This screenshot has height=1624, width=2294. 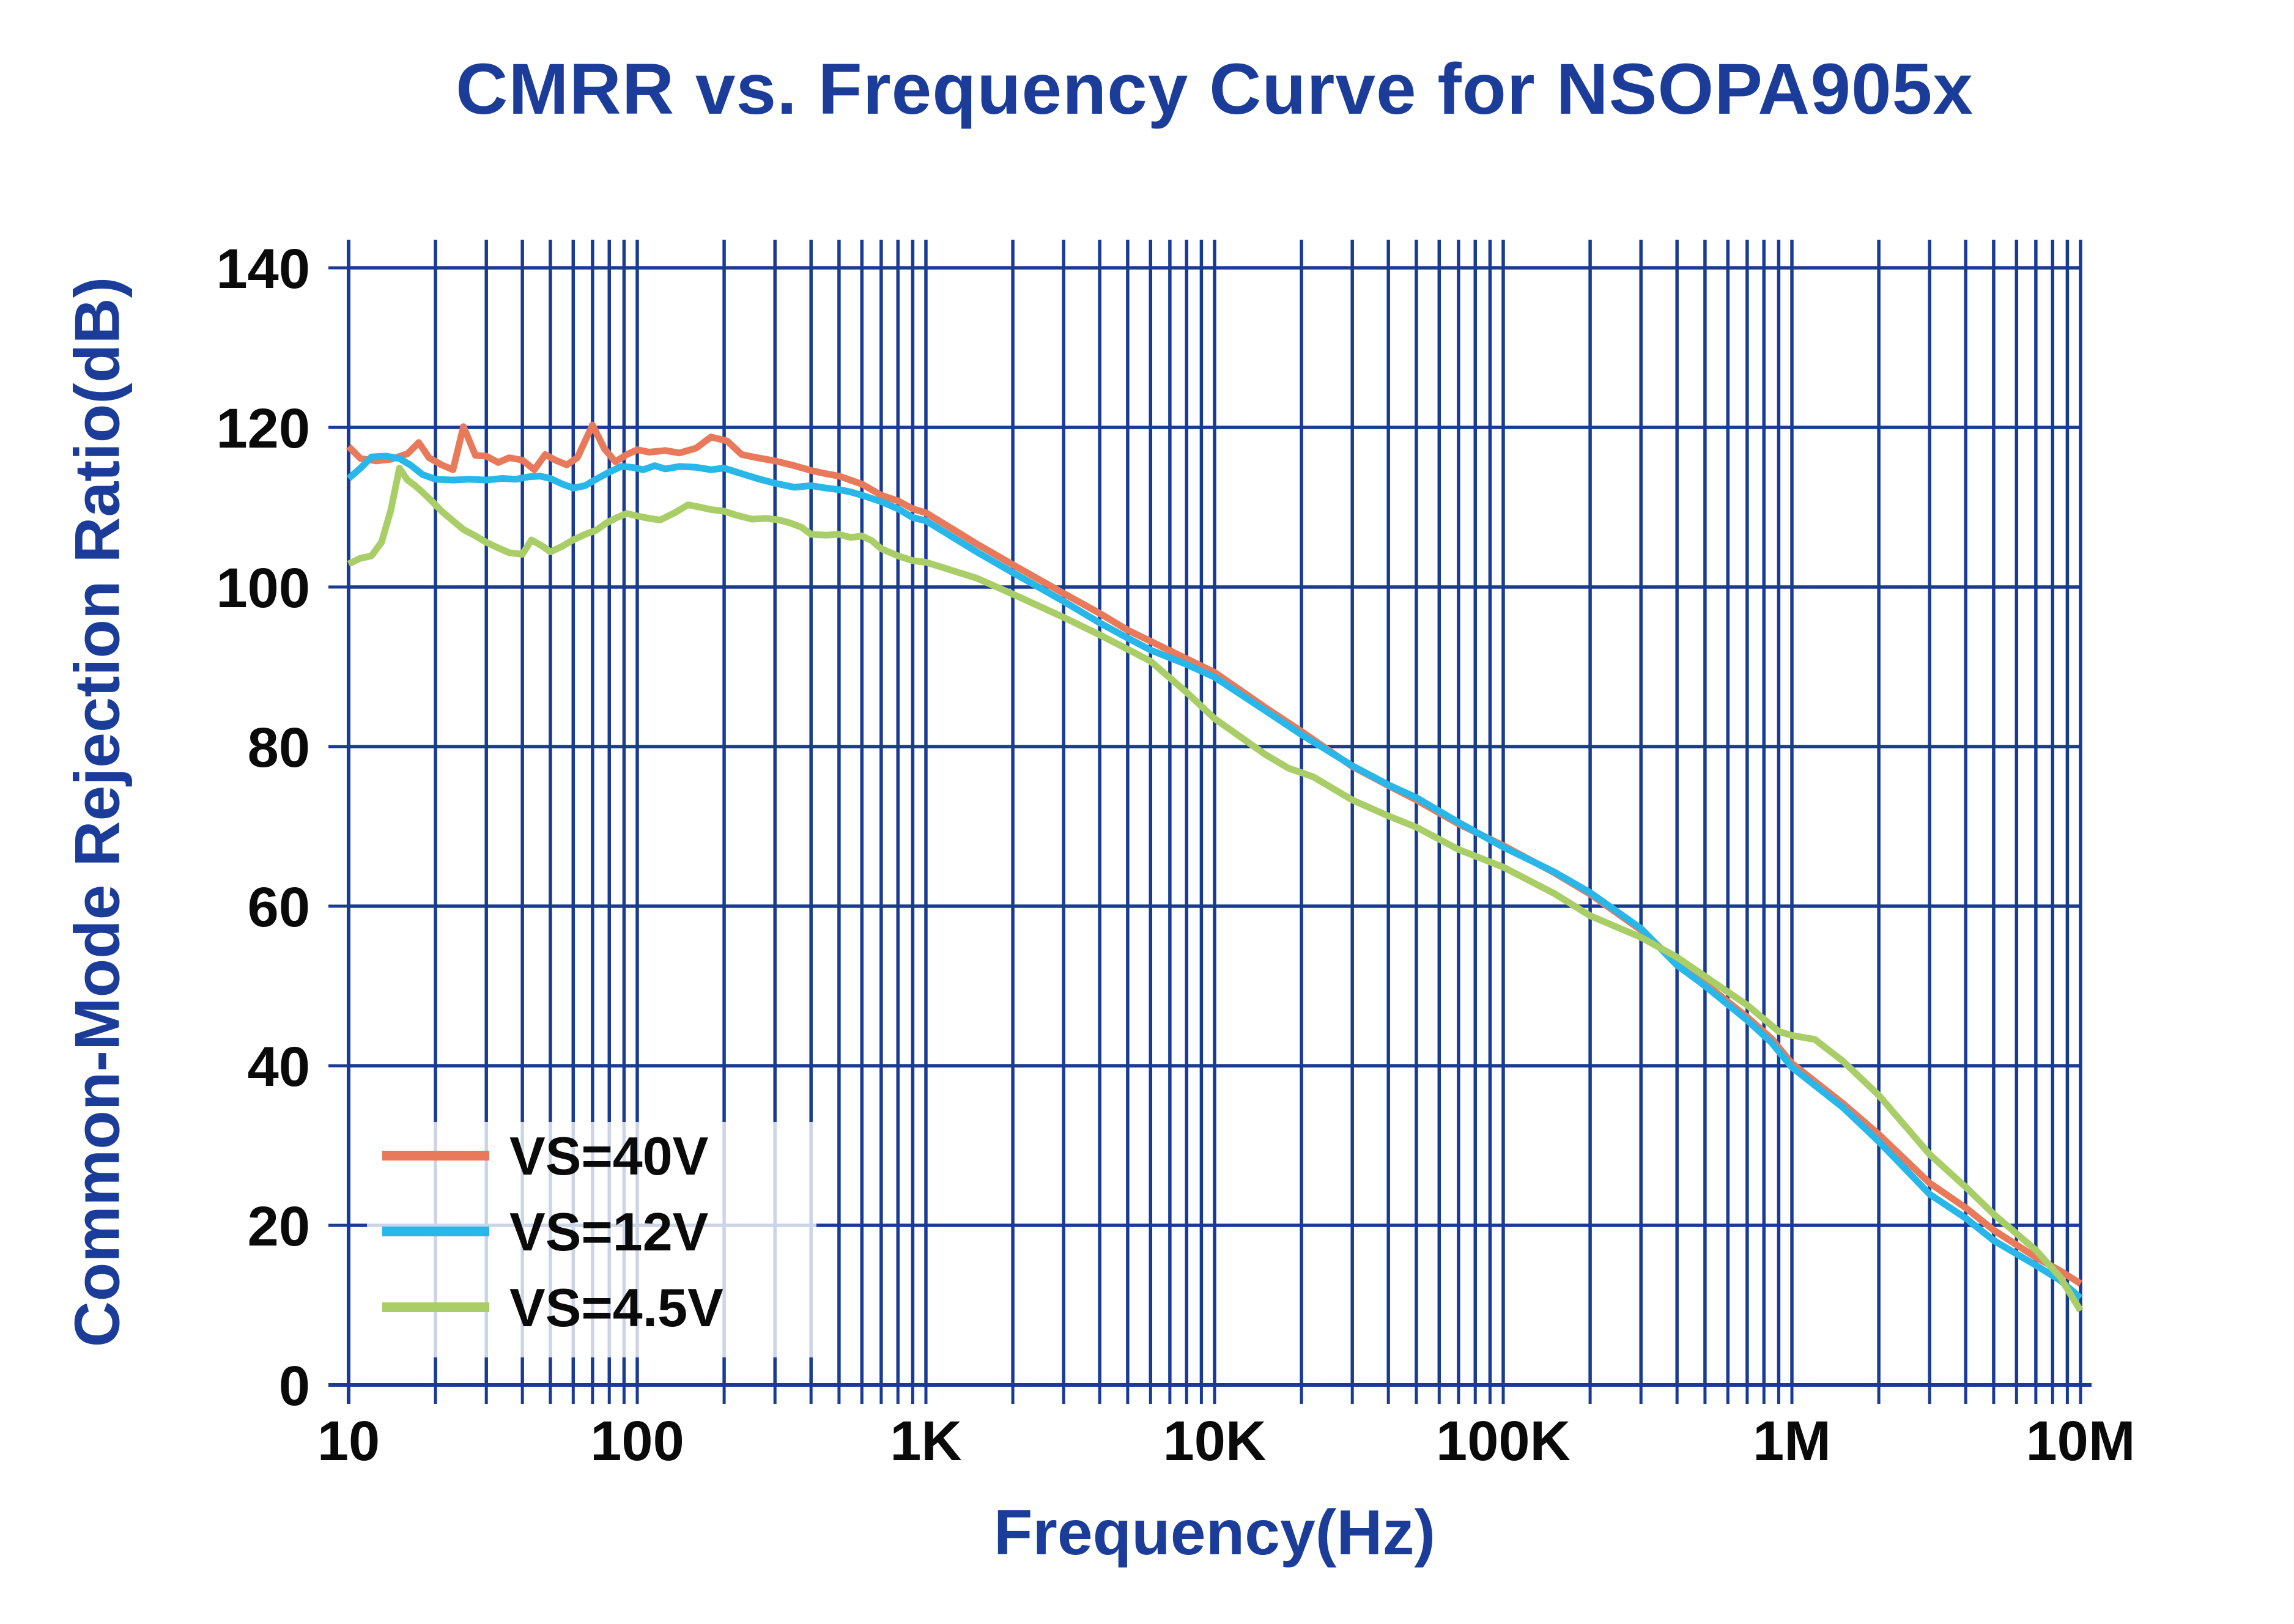 What do you see at coordinates (279, 748) in the screenshot?
I see `y-tick-label: 80` at bounding box center [279, 748].